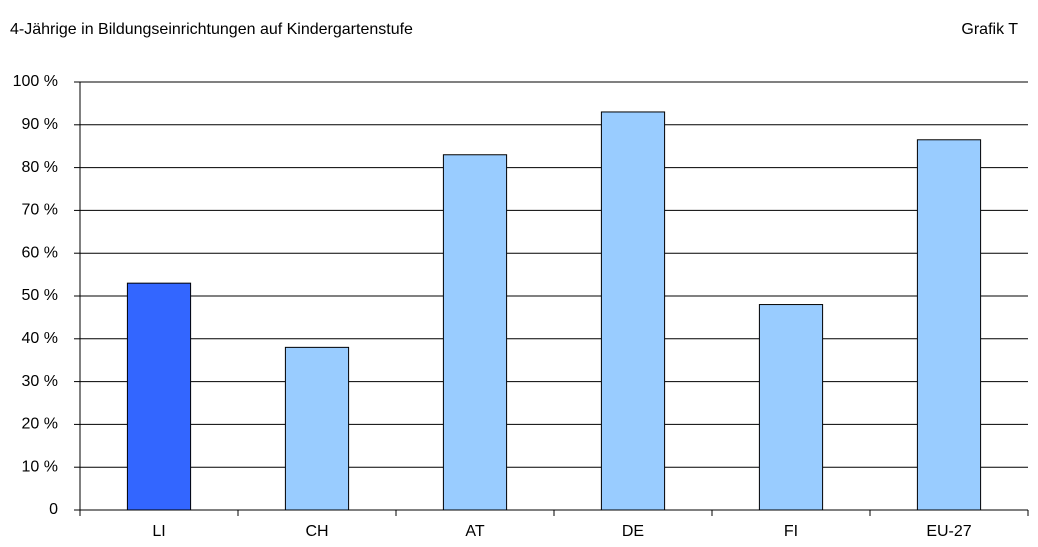 This screenshot has width=1038, height=547. What do you see at coordinates (40, 124) in the screenshot?
I see `y-tick-label: 90 %` at bounding box center [40, 124].